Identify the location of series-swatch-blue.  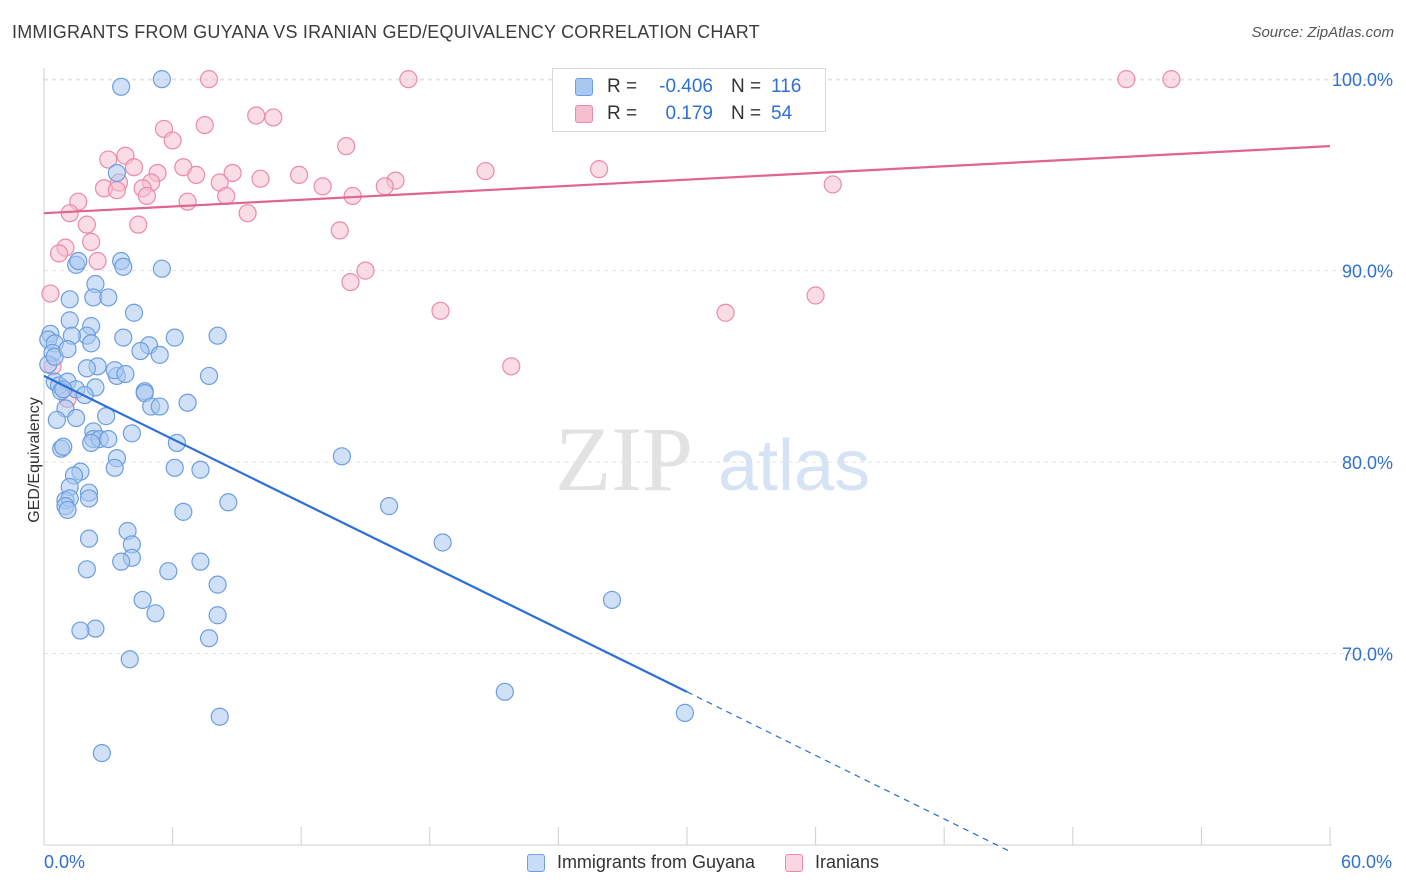
(535, 862).